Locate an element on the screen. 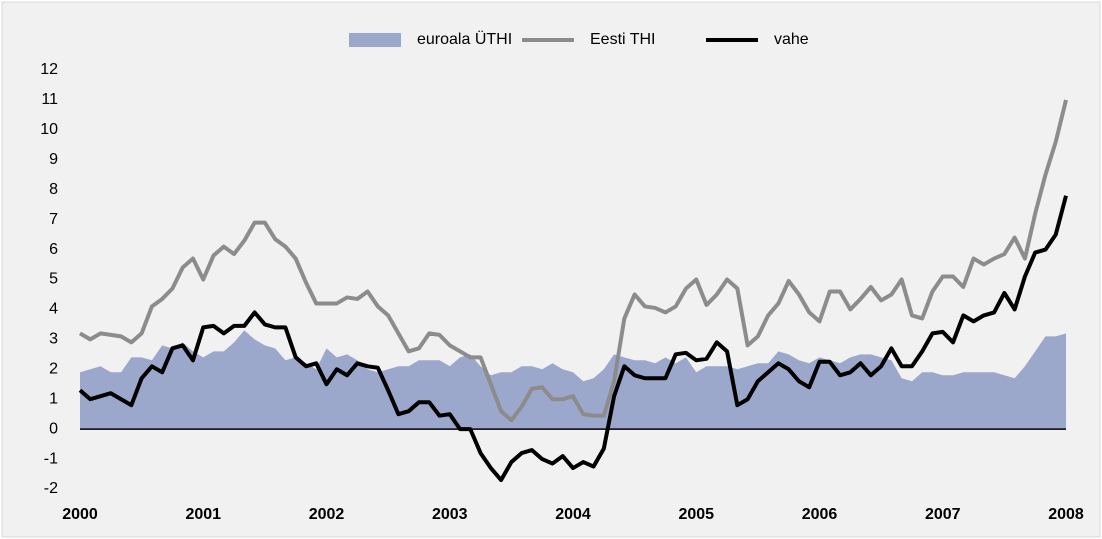  x-tick-label: 2004 is located at coordinates (573, 514).